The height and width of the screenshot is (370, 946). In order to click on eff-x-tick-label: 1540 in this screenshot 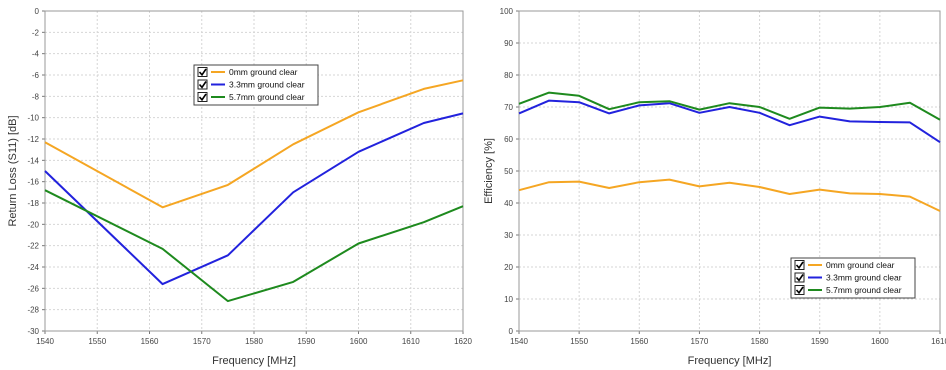, I will do `click(519, 341)`.